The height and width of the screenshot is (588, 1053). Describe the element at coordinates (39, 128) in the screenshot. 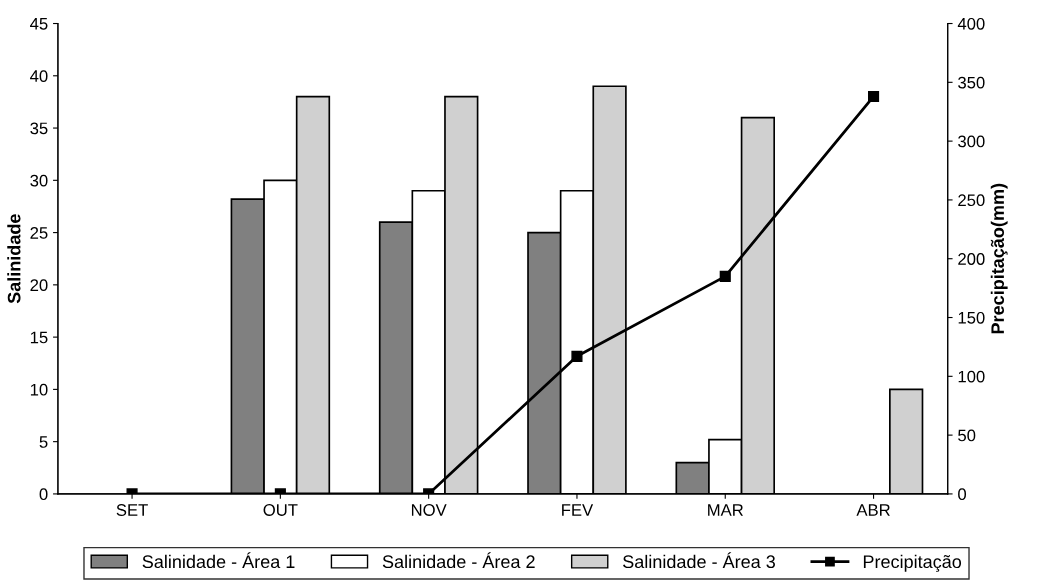

I see `y-tick-label: 35` at that location.